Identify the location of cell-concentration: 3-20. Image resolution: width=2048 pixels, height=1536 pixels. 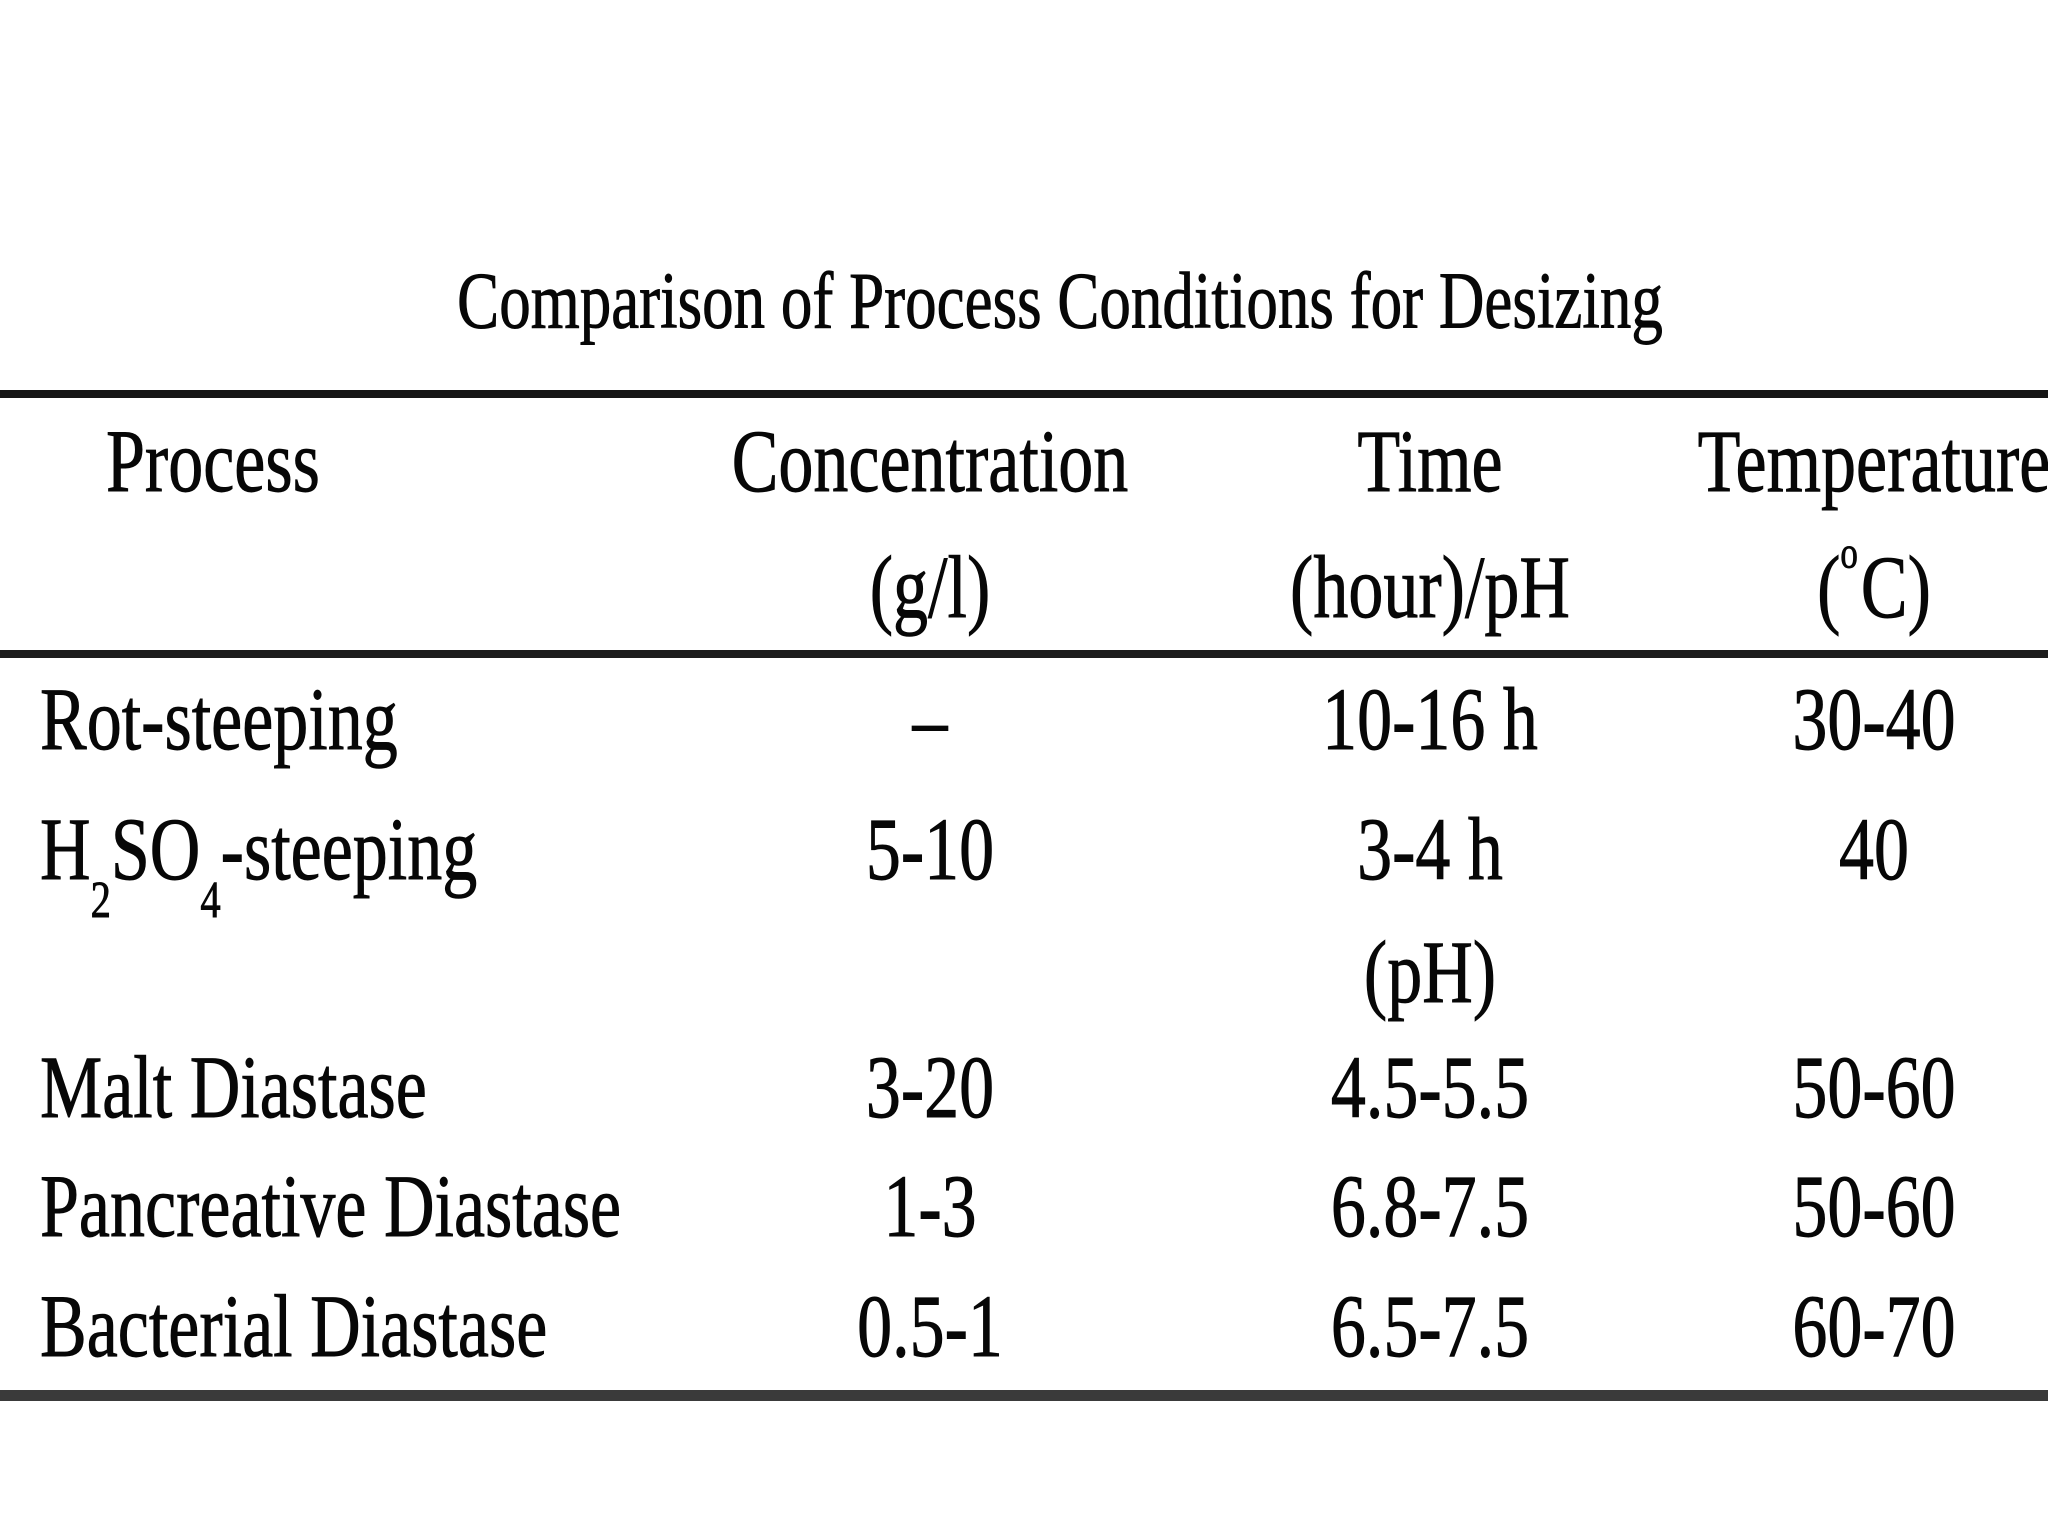
(930, 1088).